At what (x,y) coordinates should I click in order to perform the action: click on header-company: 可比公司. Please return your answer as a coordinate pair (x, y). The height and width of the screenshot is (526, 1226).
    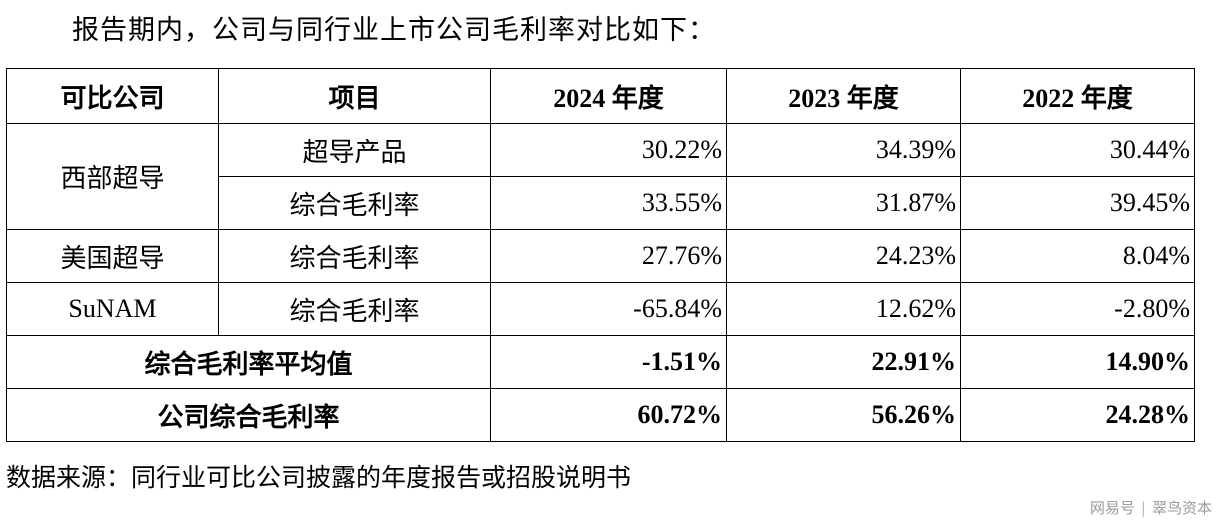
    Looking at the image, I should click on (112, 96).